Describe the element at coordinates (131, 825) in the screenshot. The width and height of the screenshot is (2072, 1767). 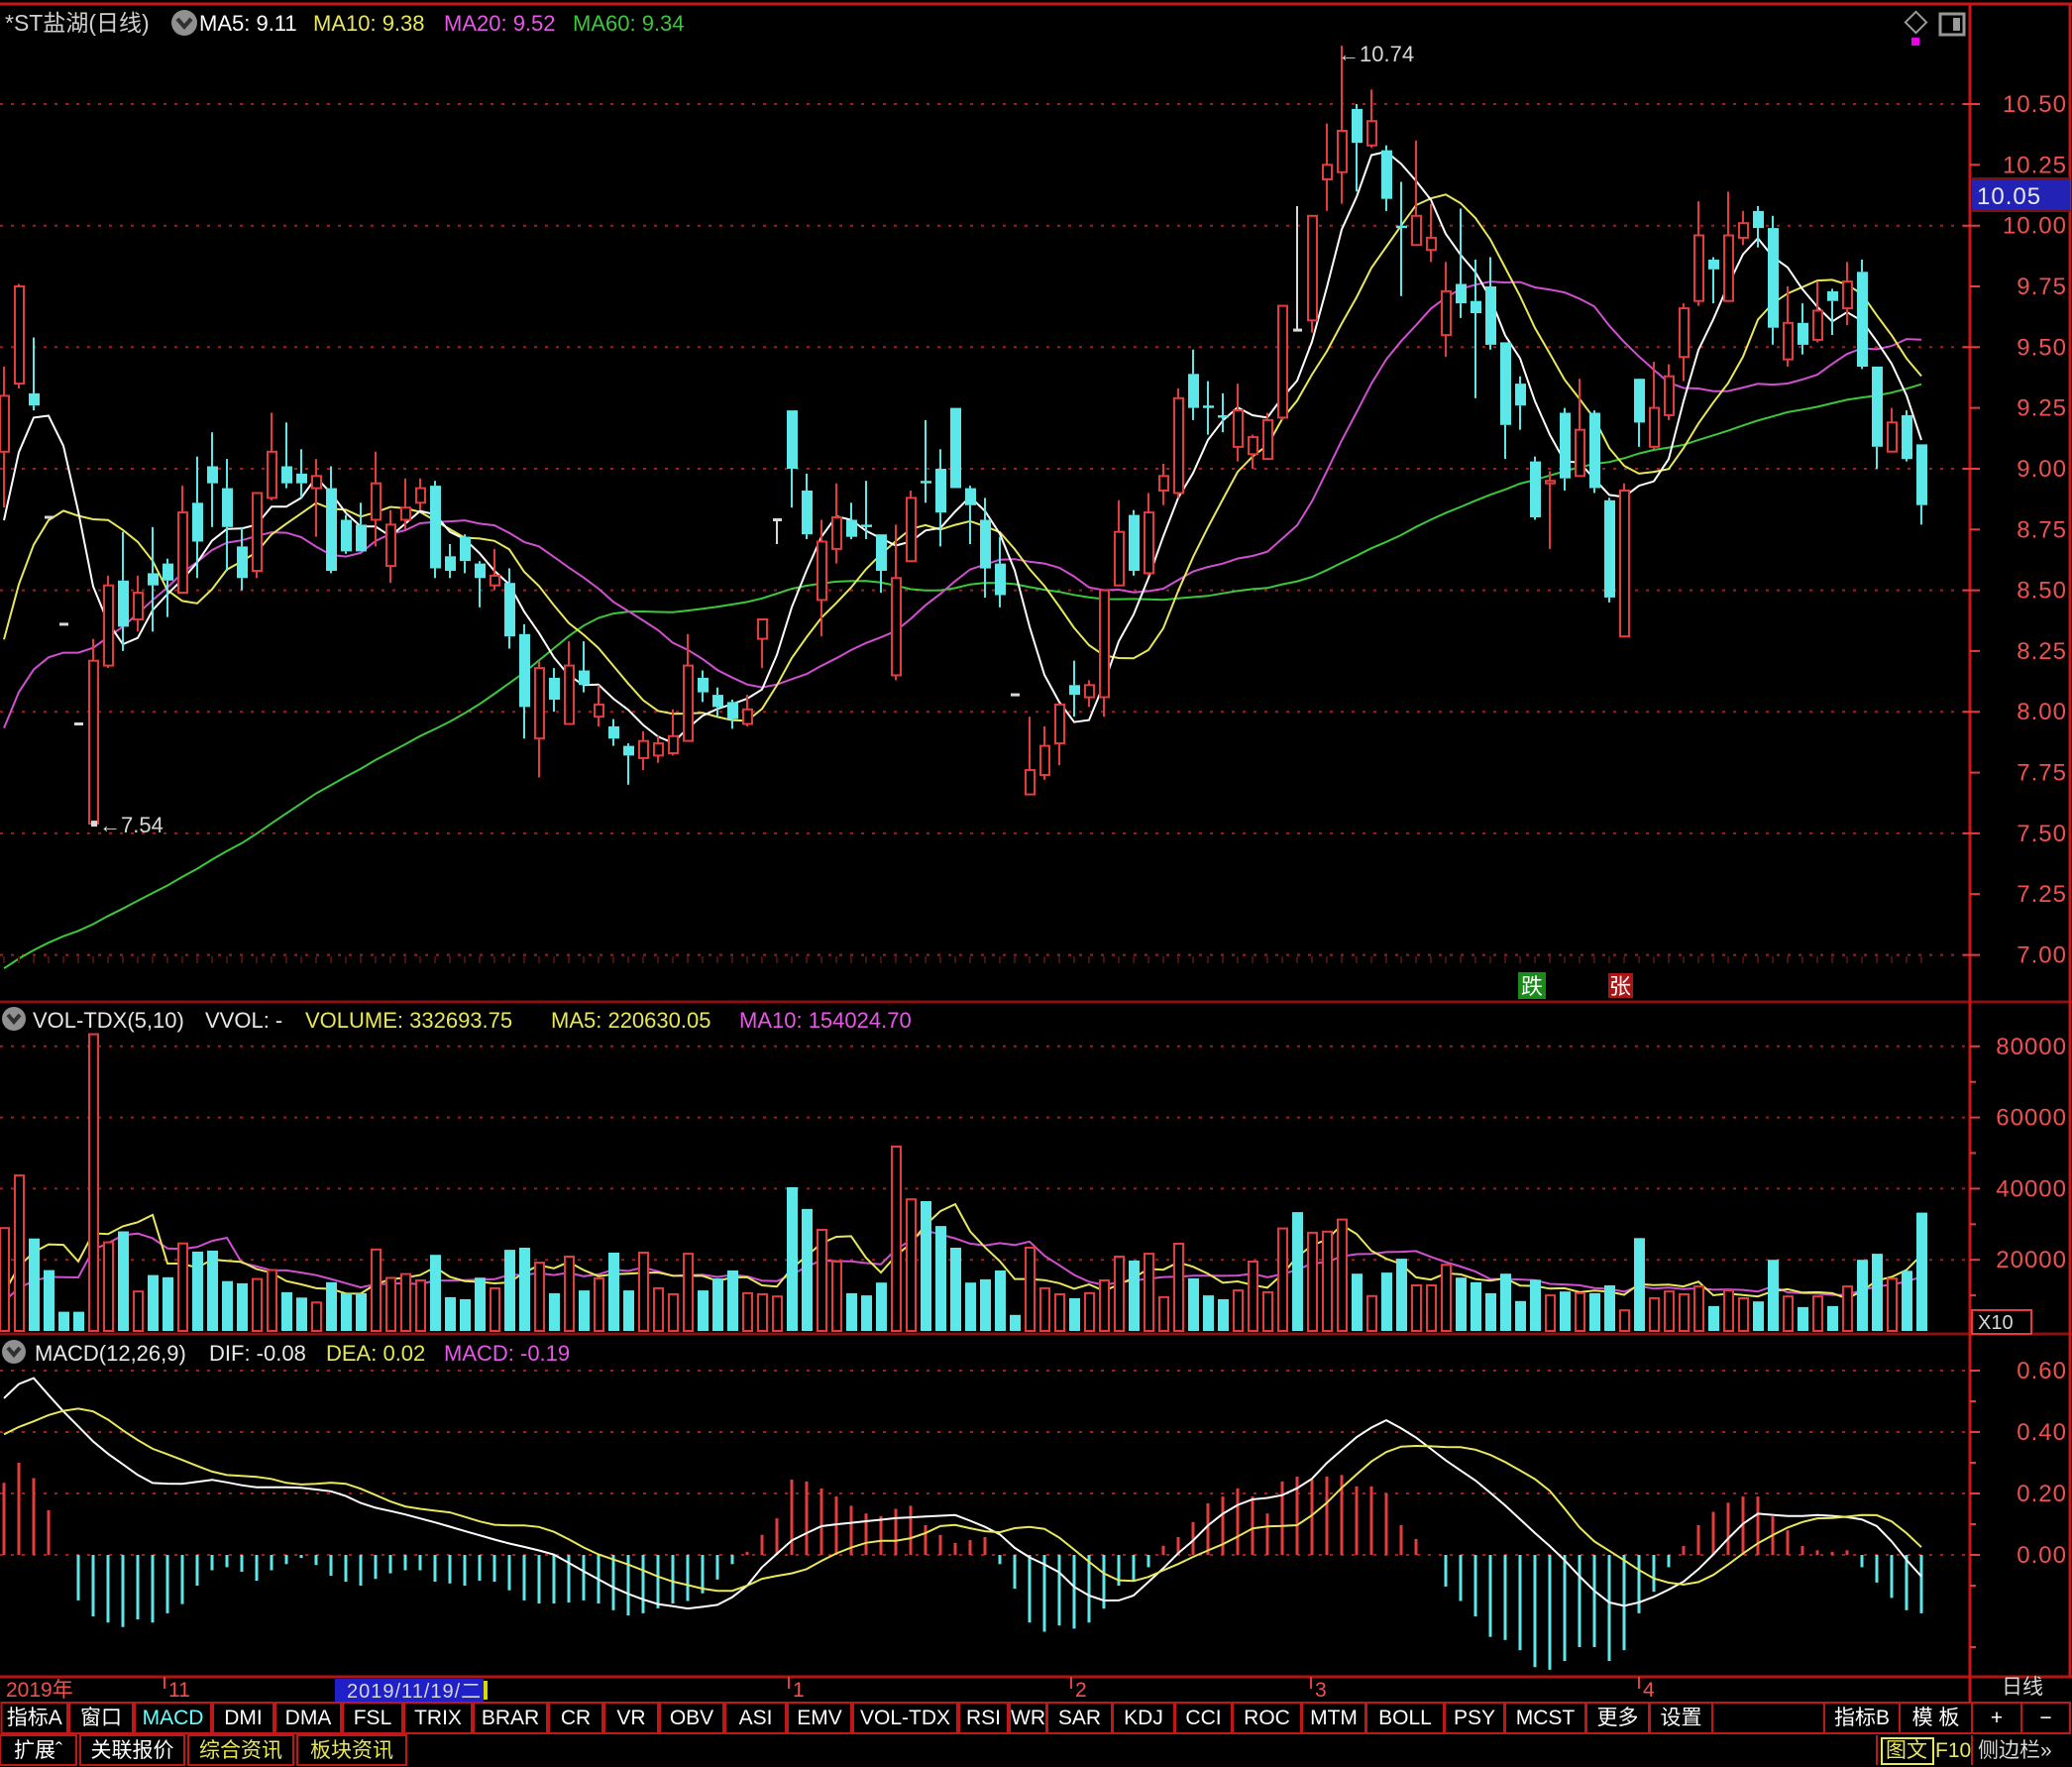
I see `svg-text: ←7.54` at that location.